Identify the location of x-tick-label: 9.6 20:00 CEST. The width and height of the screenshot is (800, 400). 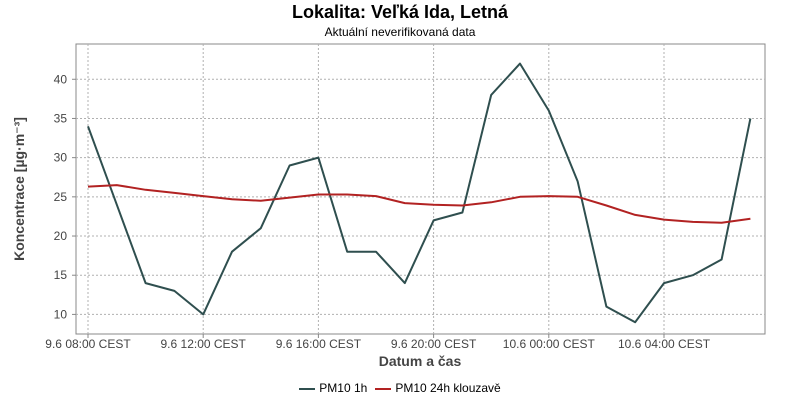
(434, 344).